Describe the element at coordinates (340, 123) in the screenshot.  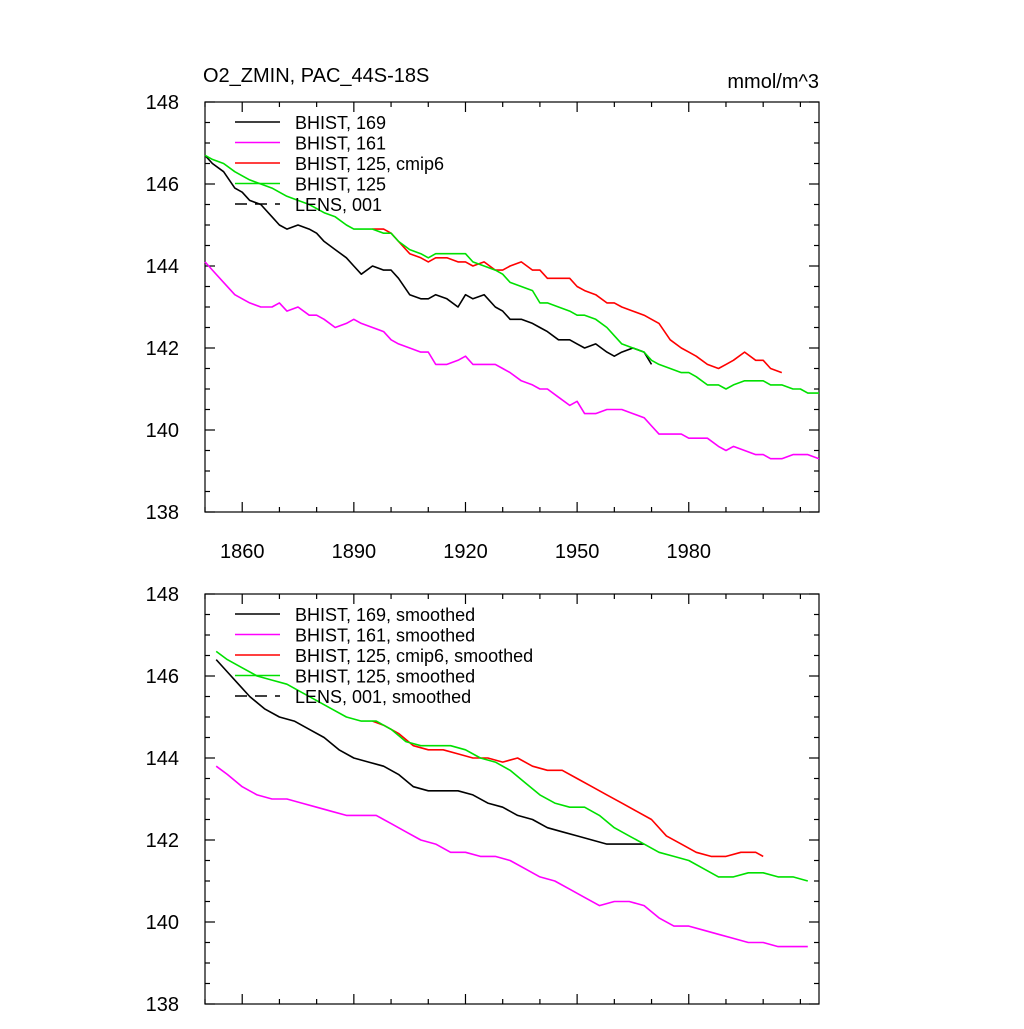
I see `legend-label: BHIST, 169` at that location.